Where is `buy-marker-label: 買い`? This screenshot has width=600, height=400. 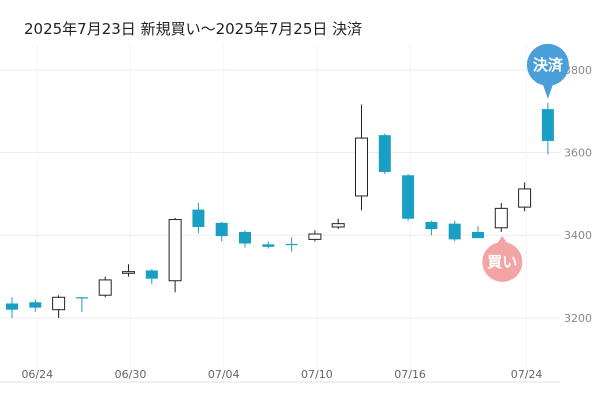 buy-marker-label: 買い is located at coordinates (502, 262).